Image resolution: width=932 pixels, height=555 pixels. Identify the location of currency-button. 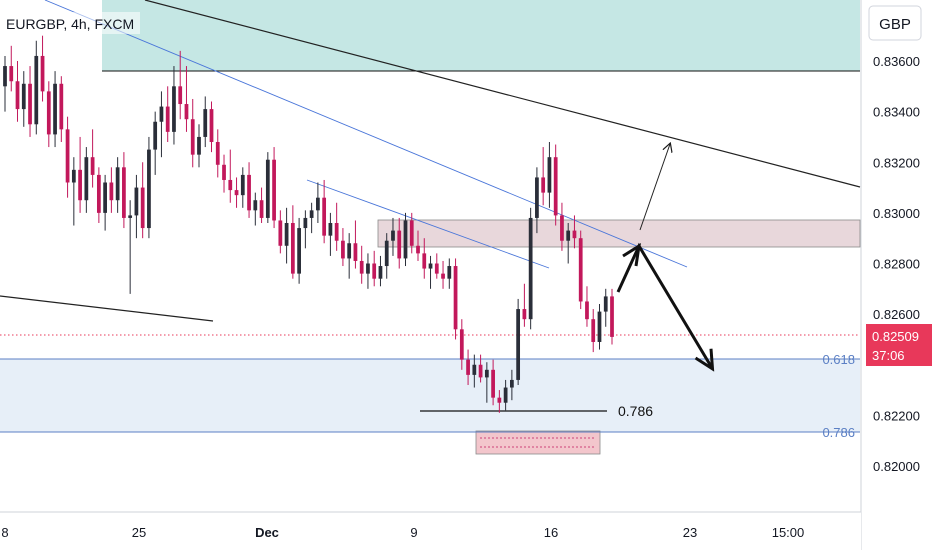
(895, 23).